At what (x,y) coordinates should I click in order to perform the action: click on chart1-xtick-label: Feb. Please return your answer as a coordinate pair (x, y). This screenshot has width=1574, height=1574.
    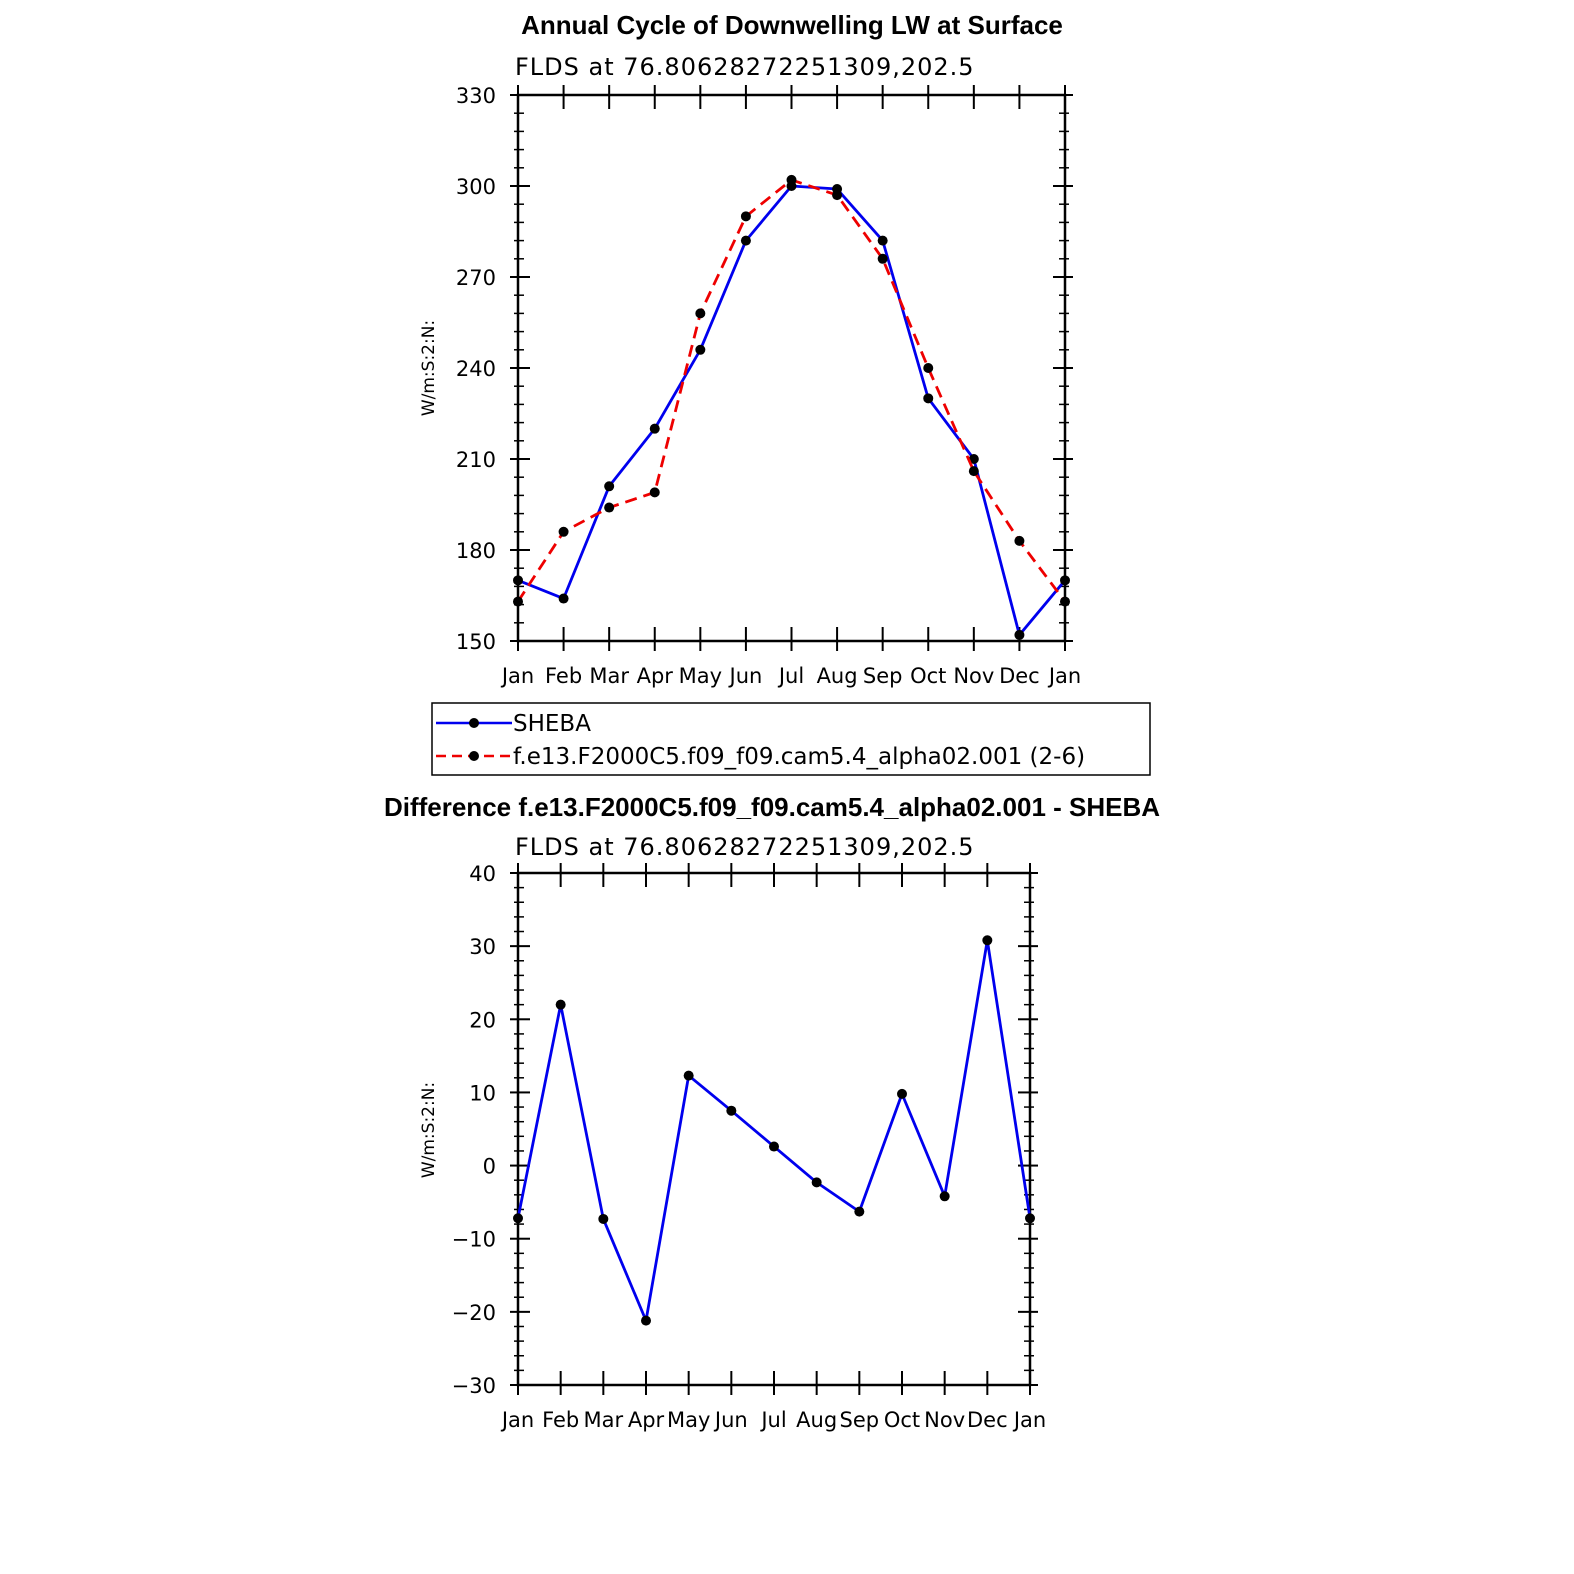
    Looking at the image, I should click on (563, 676).